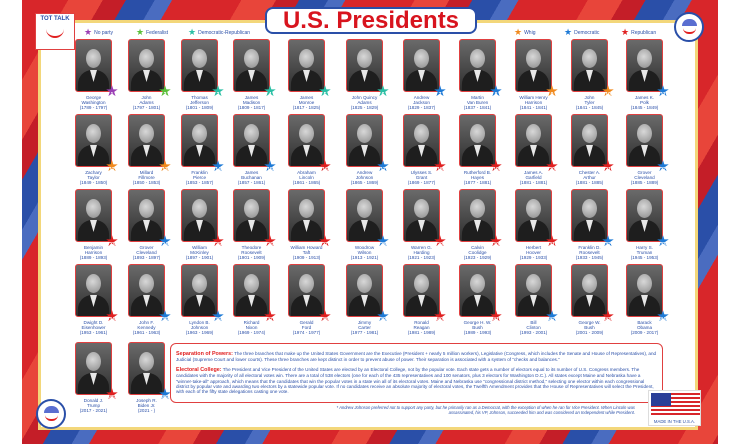 Image resolution: width=740 pixels, height=444 pixels. Describe the element at coordinates (147, 378) in the screenshot. I see `president-card: ★ 46 Joseph R. Biden Jr. (2021 - )` at that location.